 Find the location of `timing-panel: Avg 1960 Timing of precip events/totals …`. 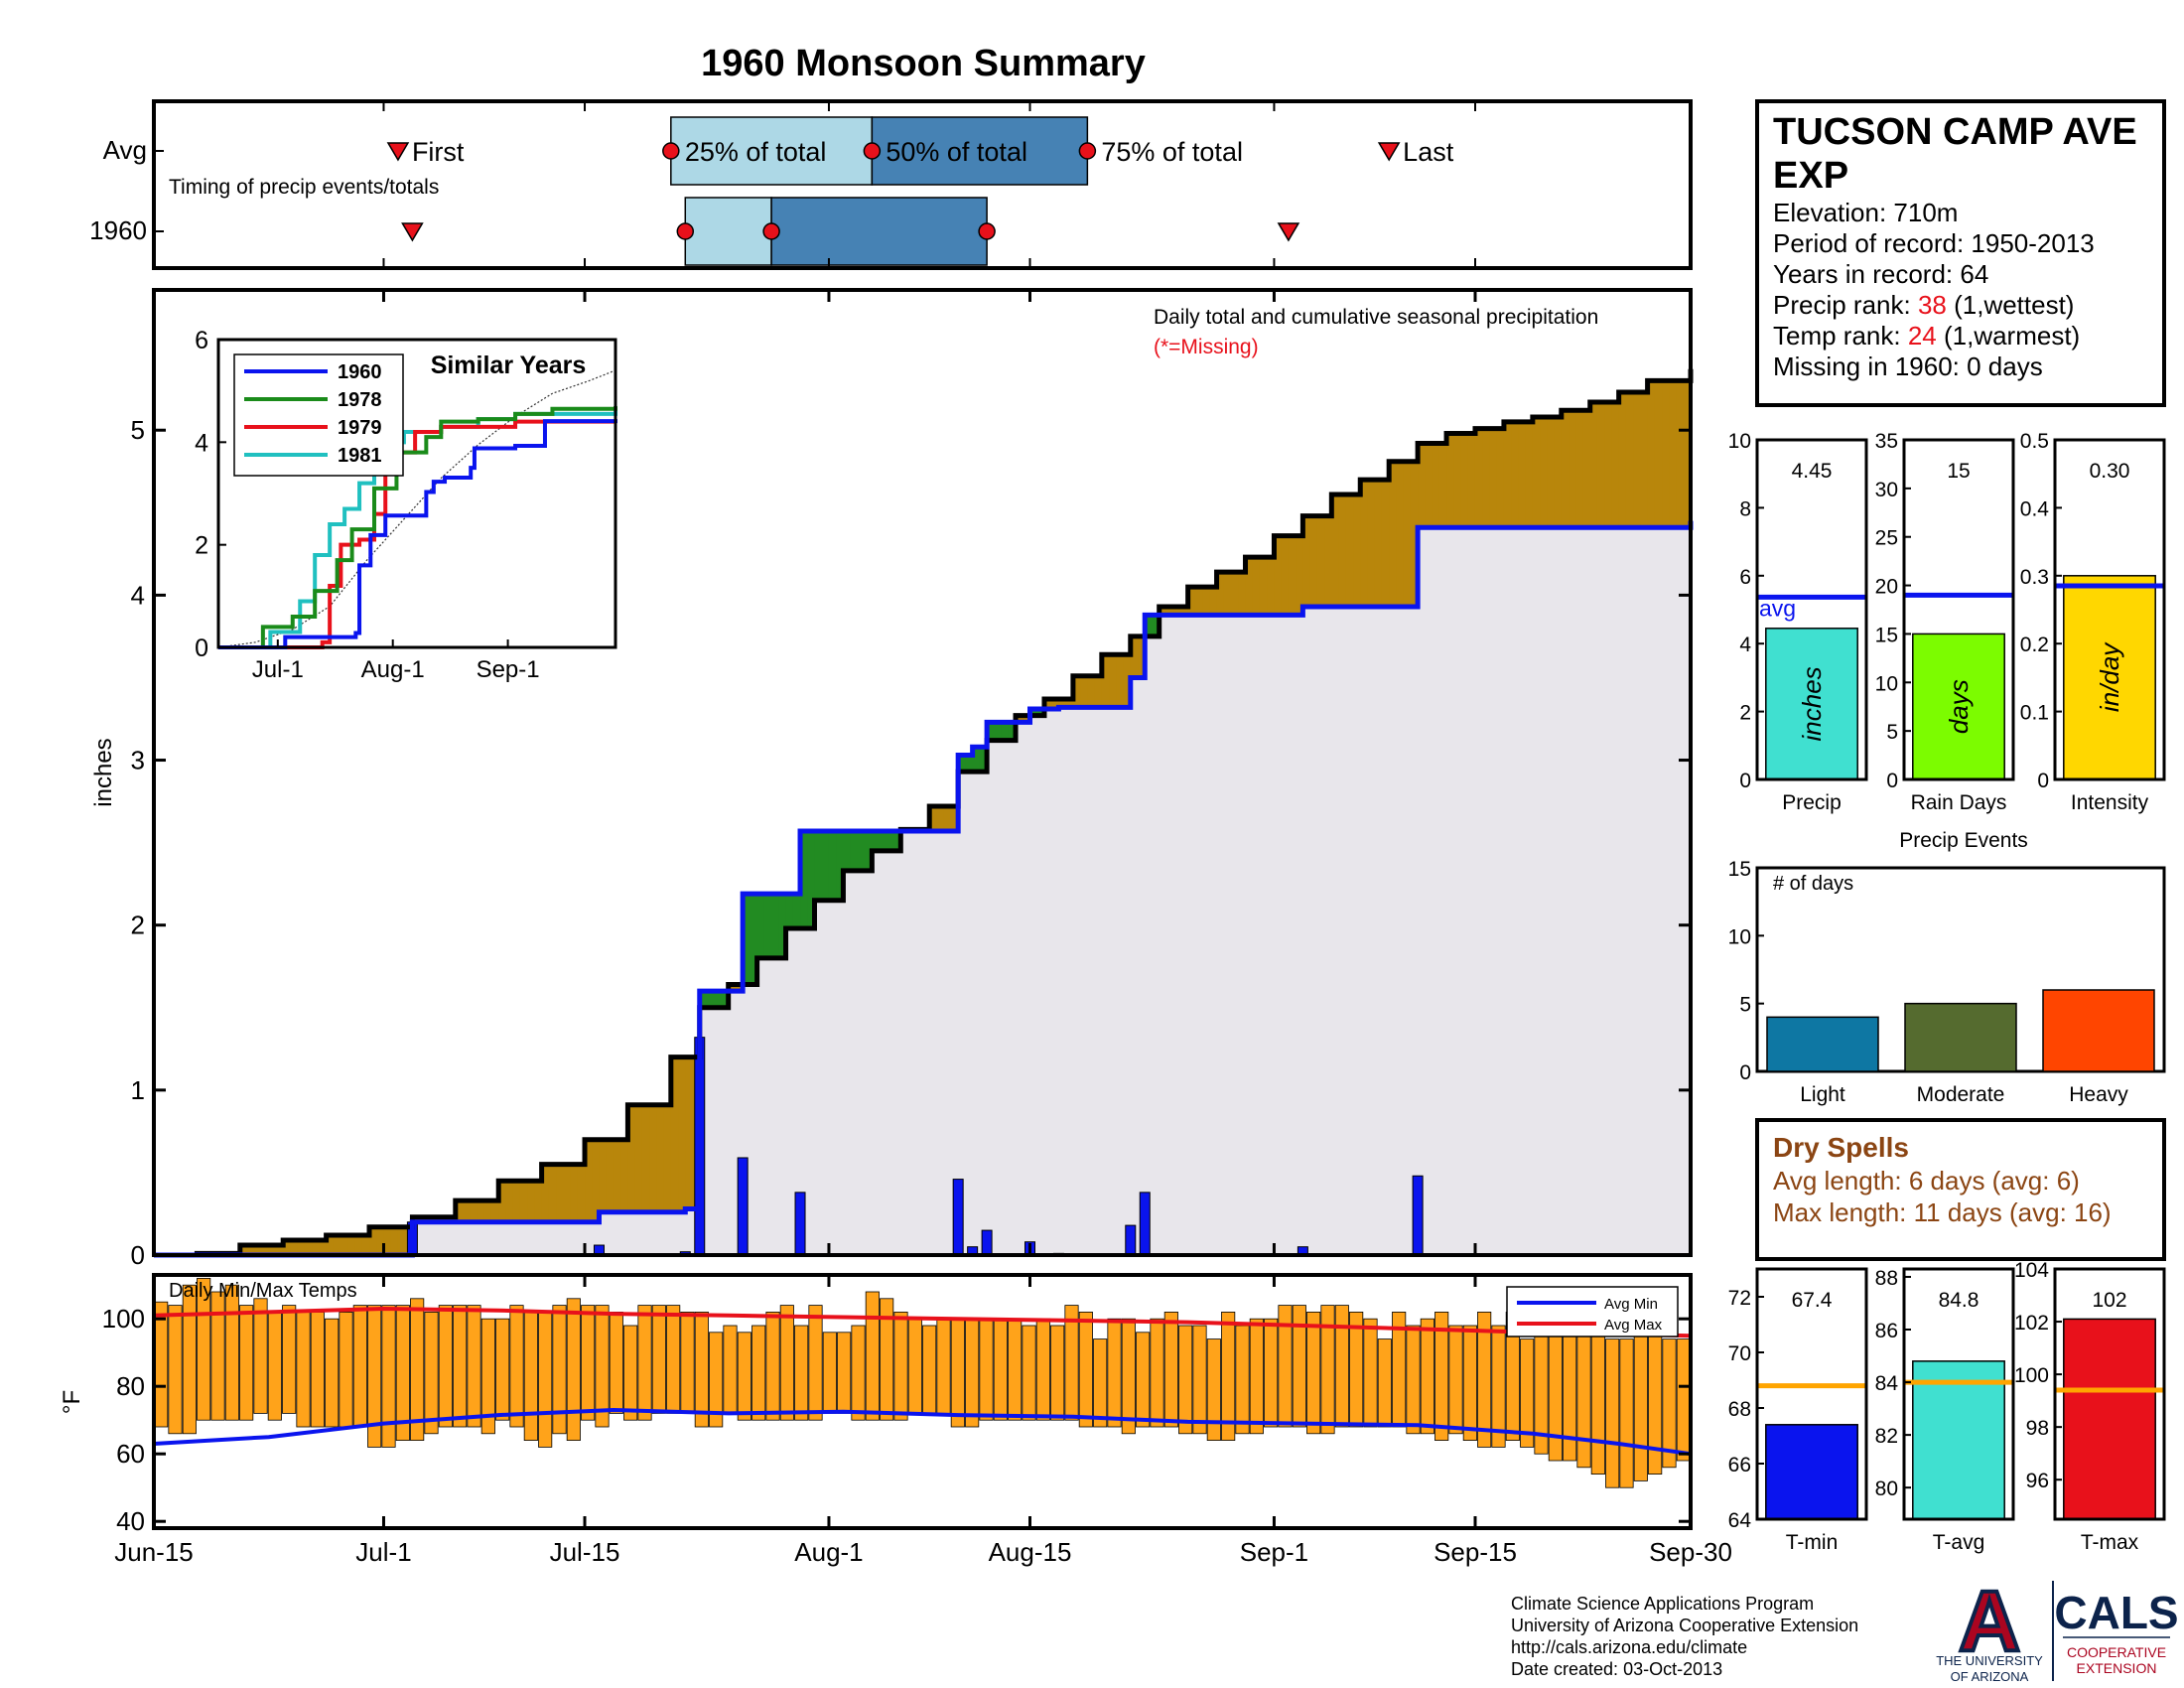

timing-panel: Avg 1960 Timing of precip events/totals … is located at coordinates (891, 184).